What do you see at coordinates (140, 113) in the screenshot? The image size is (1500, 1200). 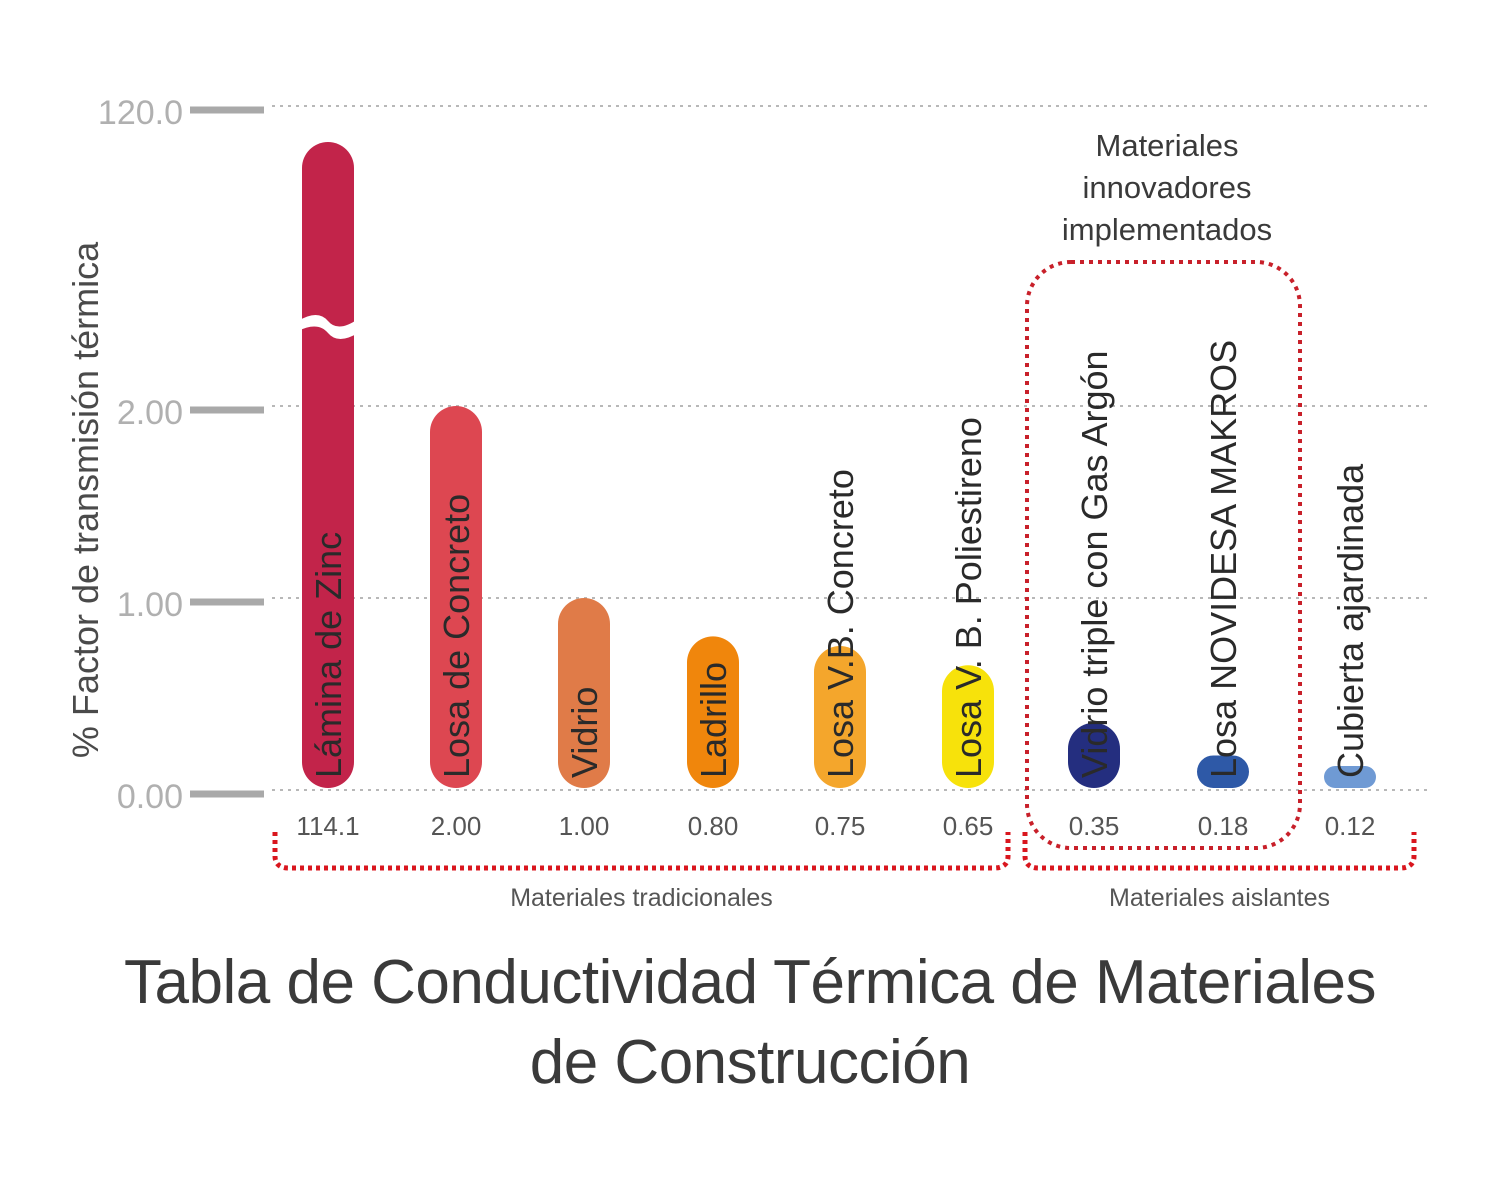 I see `y-tick-label: 120.0` at bounding box center [140, 113].